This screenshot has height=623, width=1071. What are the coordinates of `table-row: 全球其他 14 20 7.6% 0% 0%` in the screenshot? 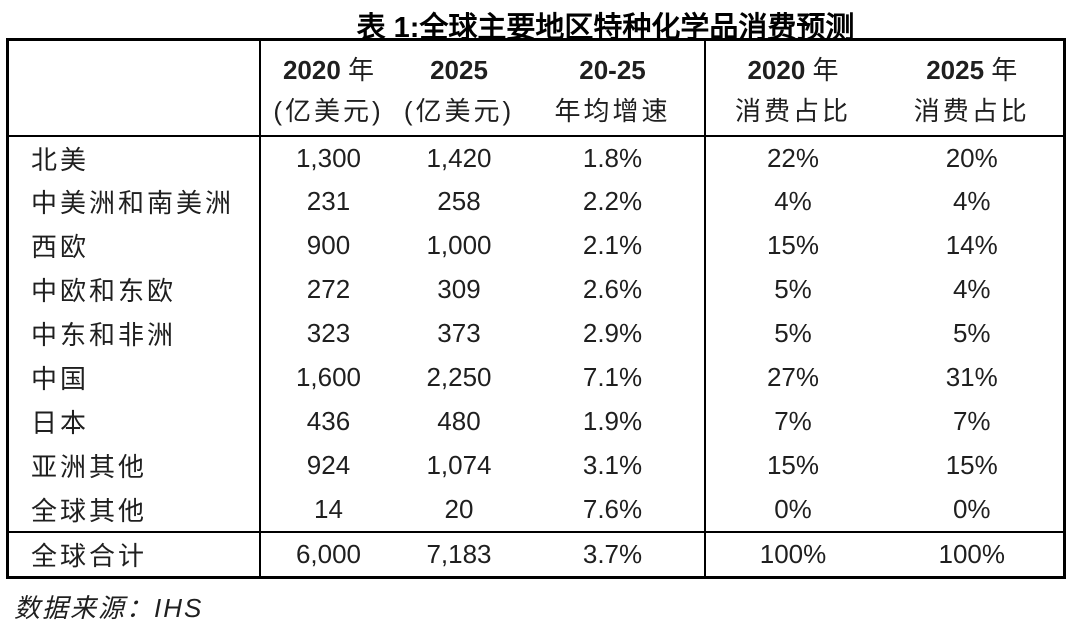 It's located at (536, 509).